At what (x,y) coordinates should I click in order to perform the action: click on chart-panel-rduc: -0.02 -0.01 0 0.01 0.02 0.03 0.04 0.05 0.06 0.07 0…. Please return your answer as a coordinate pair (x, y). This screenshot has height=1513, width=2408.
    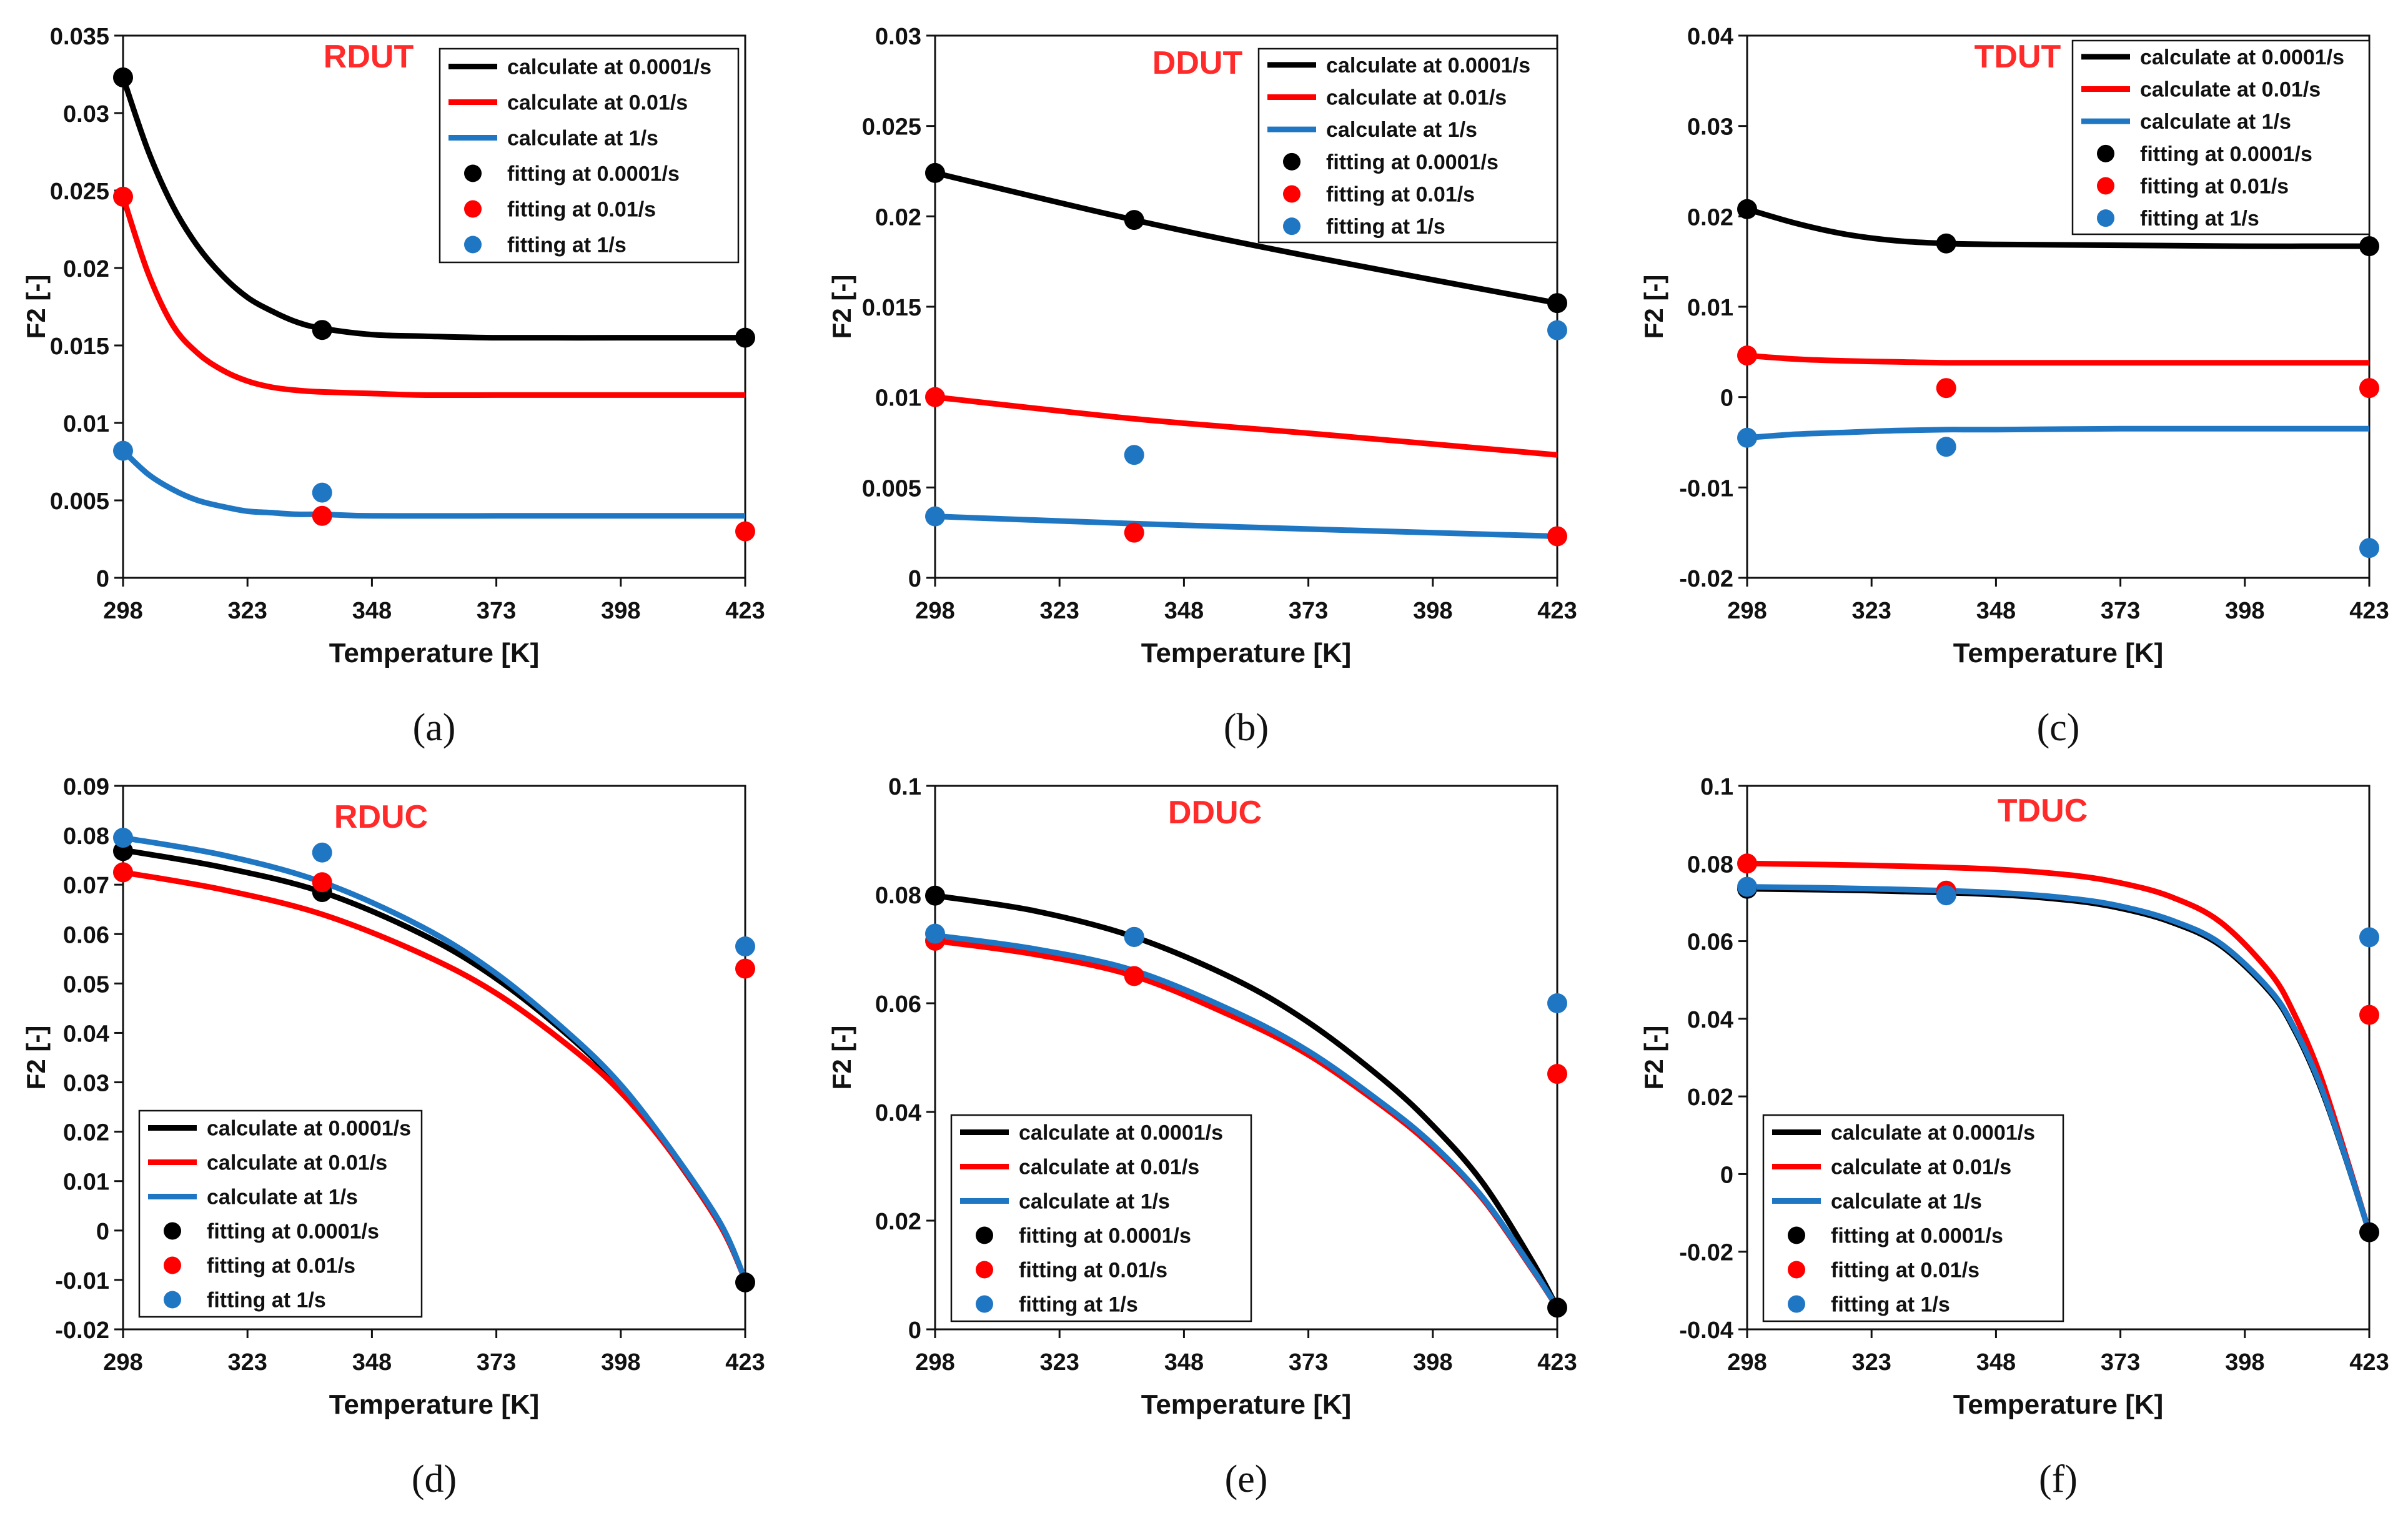
    Looking at the image, I should click on (393, 1137).